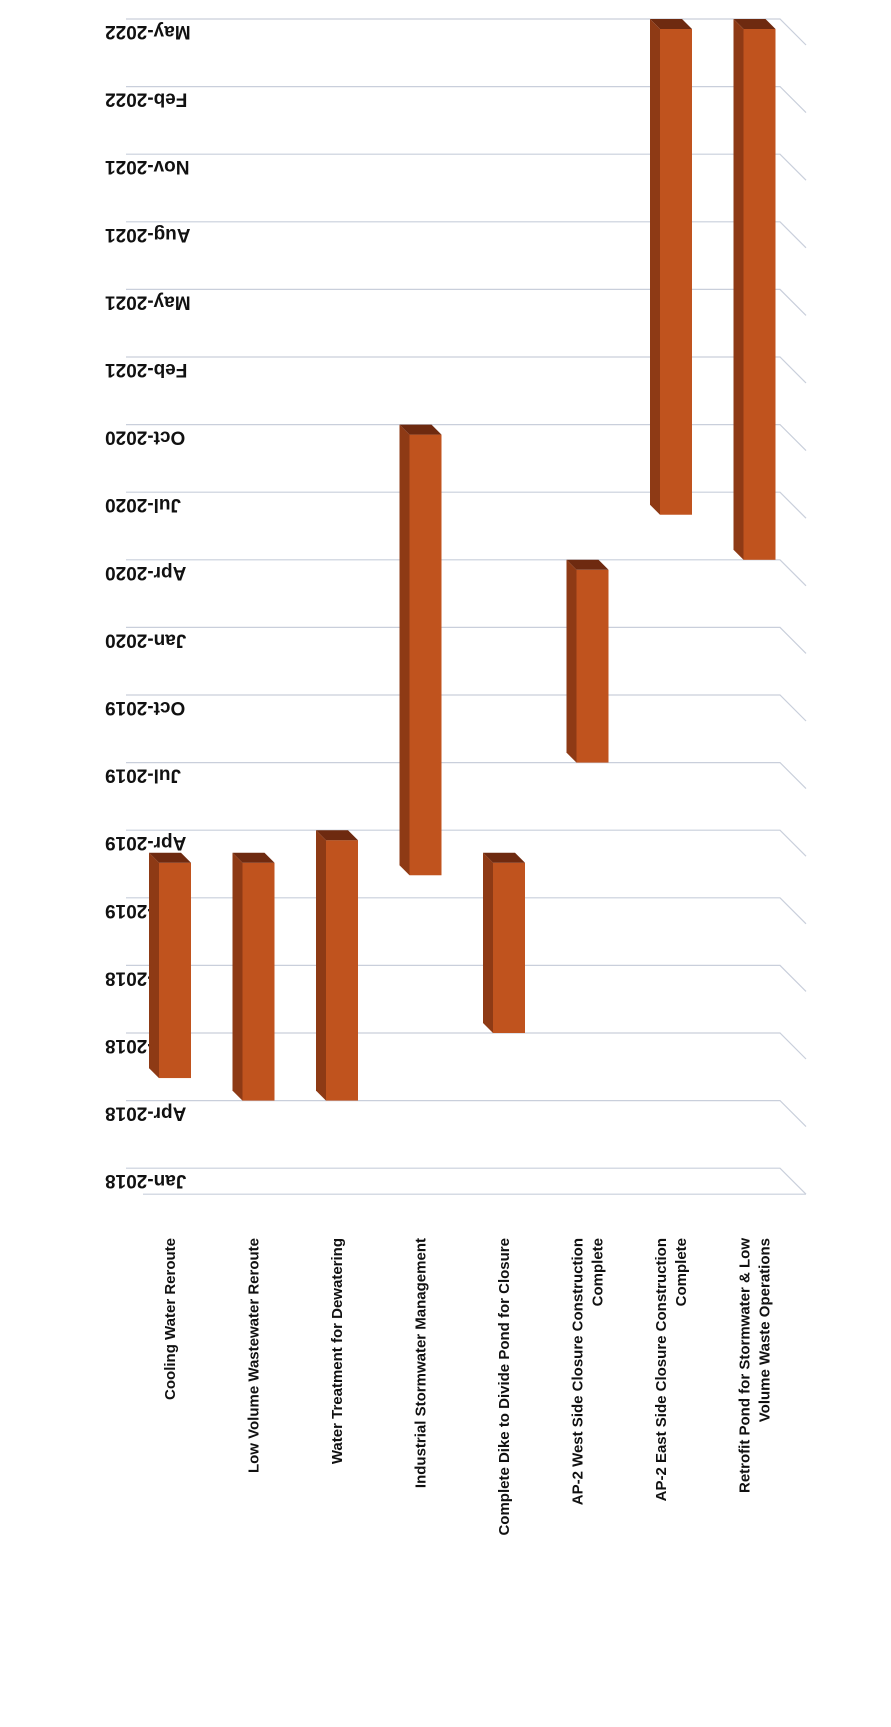 This screenshot has width=891, height=1727. Describe the element at coordinates (148, 31) in the screenshot. I see `y-tick-label: May-2022` at that location.